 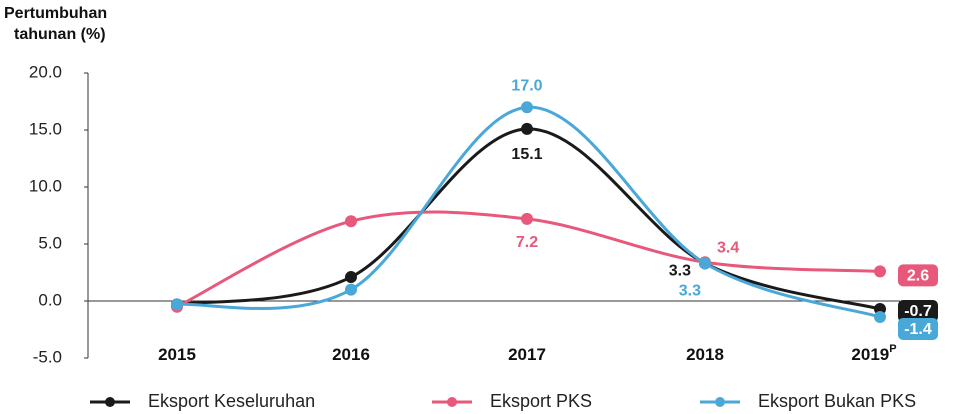 I want to click on value-label: -1.4, so click(x=918, y=329).